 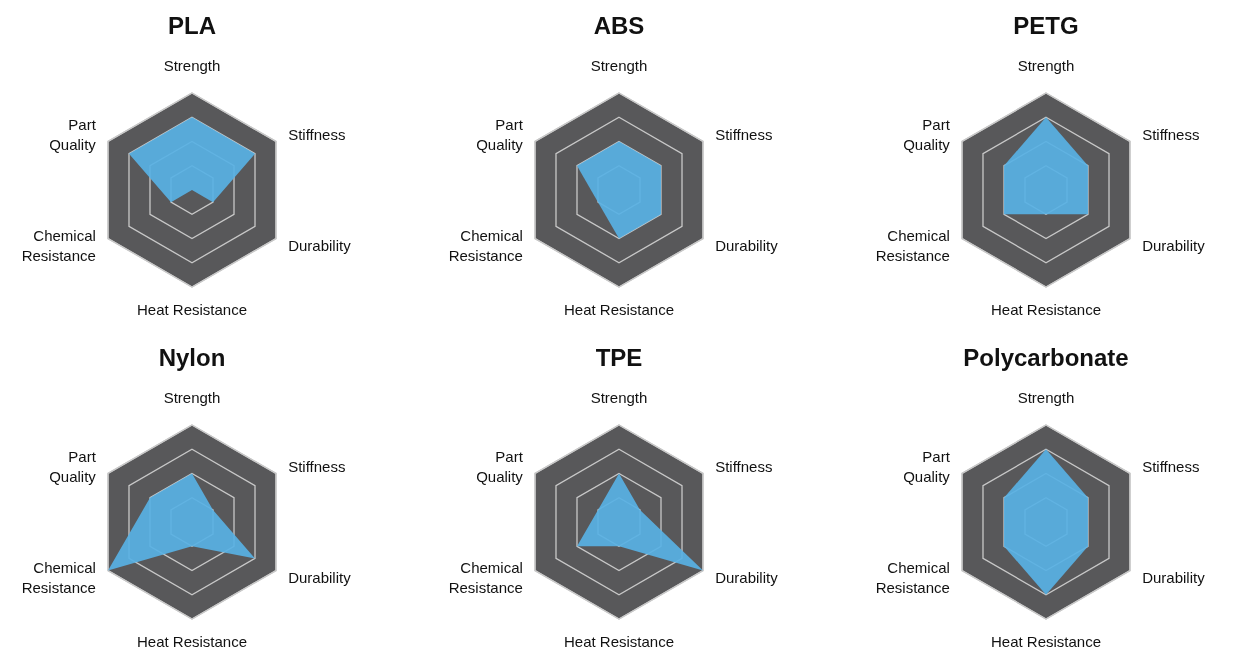 I want to click on chart-title: Polycarbonate, so click(x=1046, y=358).